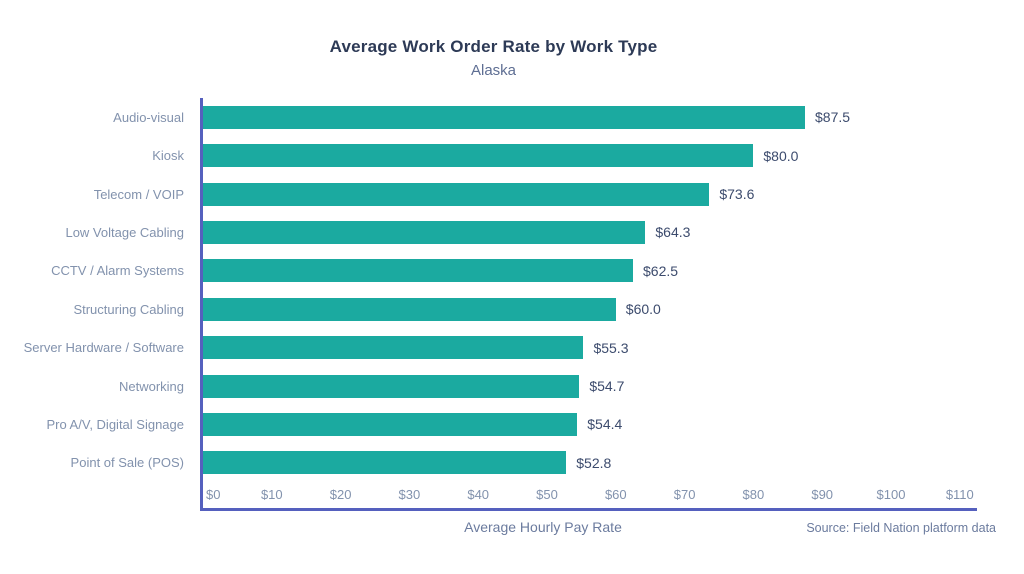 The width and height of the screenshot is (1024, 574). Describe the element at coordinates (340, 494) in the screenshot. I see `x-tick-label: $20` at that location.